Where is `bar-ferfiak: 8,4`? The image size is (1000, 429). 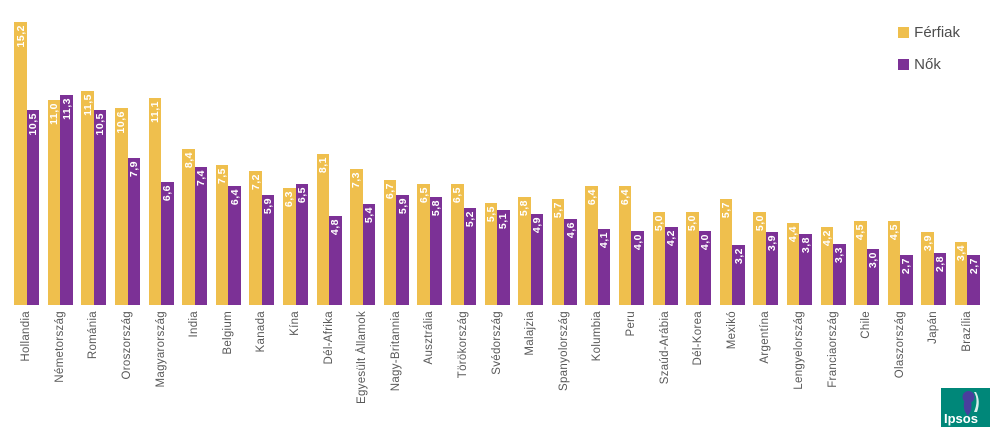 bar-ferfiak: 8,4 is located at coordinates (188, 226).